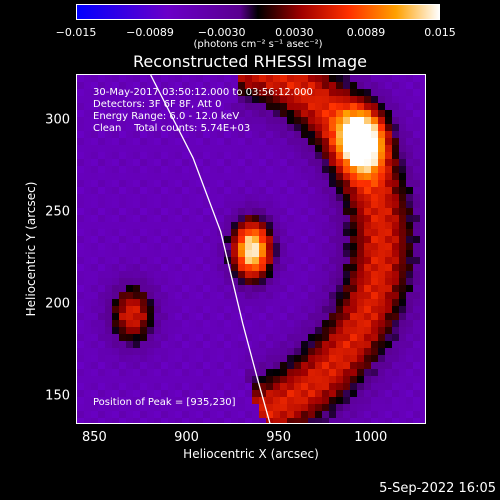 Image resolution: width=500 pixels, height=500 pixels. I want to click on info-detectors: Detectors: 3F 6F 8F, Att 0, so click(157, 104).